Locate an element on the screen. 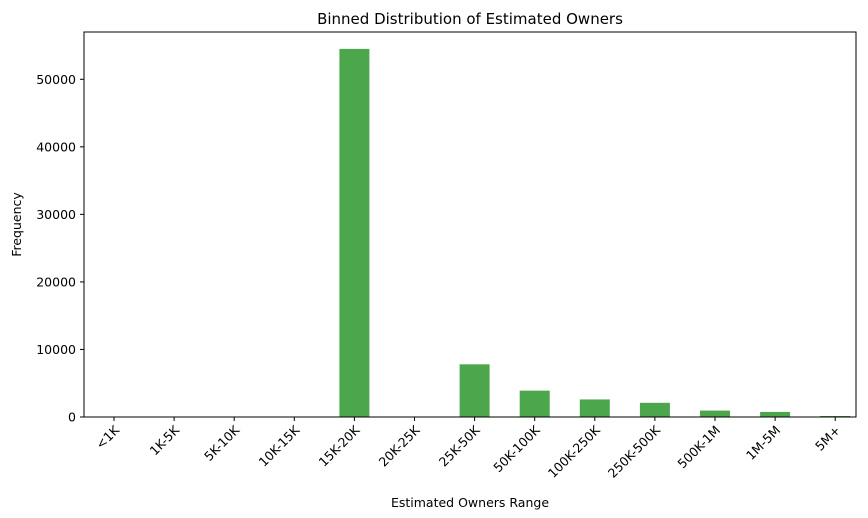  x-axis-label: Estimated Owners Range is located at coordinates (470, 502).